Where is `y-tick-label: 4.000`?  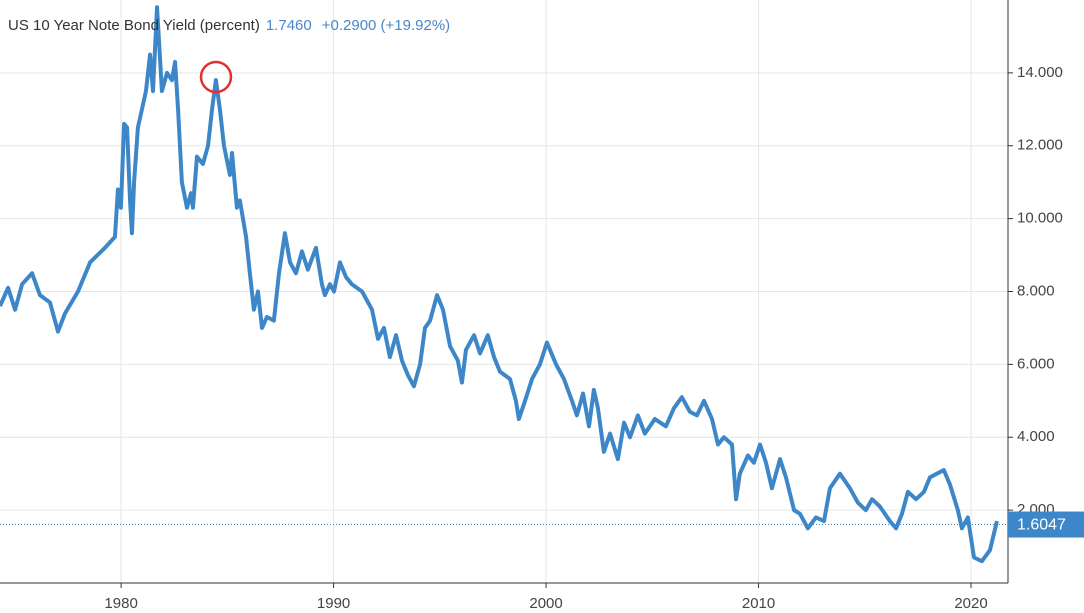
y-tick-label: 4.000 is located at coordinates (1036, 436).